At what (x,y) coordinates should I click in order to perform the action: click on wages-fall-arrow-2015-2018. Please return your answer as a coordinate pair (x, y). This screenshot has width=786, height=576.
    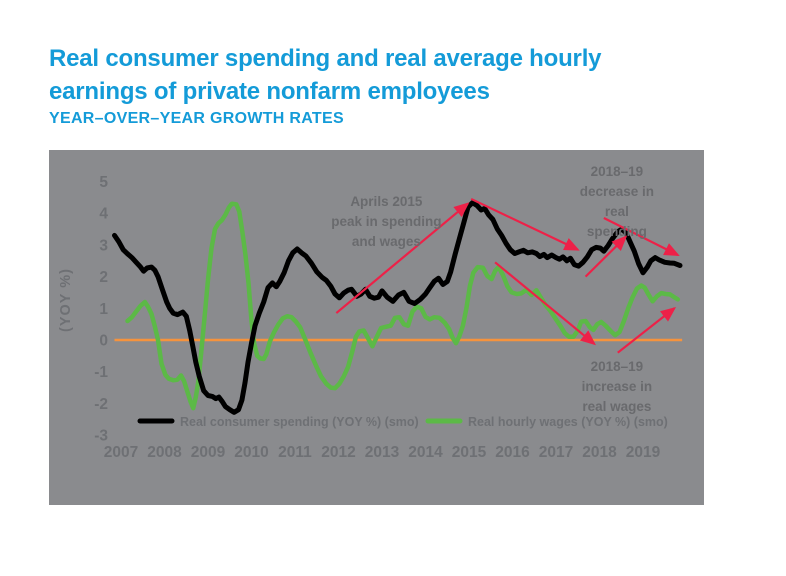
    Looking at the image, I should click on (545, 303).